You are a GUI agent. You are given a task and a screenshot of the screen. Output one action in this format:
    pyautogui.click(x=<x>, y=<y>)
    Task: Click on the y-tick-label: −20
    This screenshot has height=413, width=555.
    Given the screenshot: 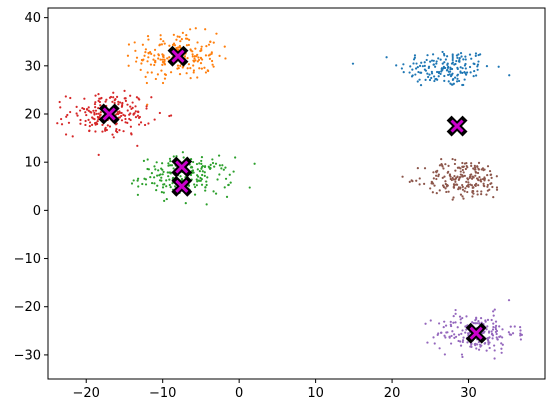 What is the action you would take?
    pyautogui.click(x=27, y=307)
    